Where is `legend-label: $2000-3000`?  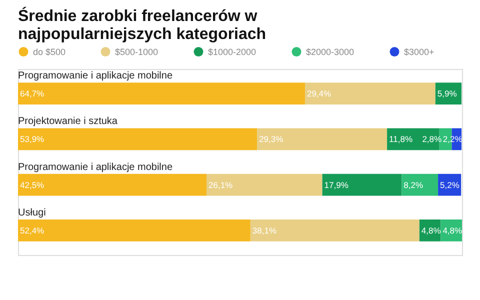
legend-label: $2000-3000 is located at coordinates (330, 51).